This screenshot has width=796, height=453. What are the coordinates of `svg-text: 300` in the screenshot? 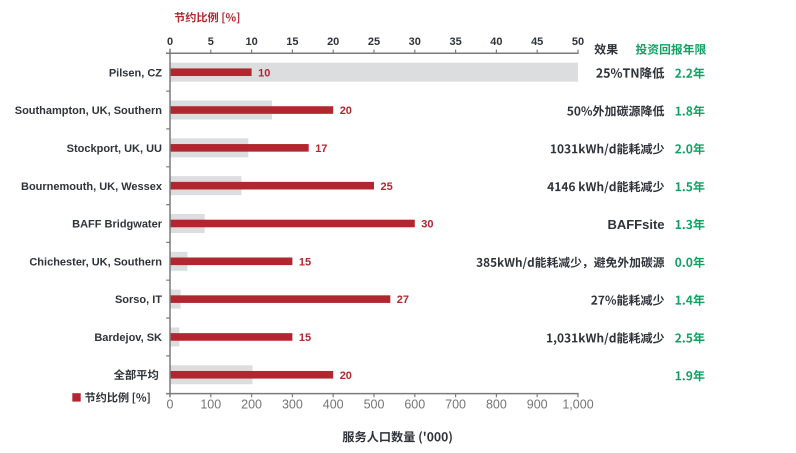 It's located at (292, 404).